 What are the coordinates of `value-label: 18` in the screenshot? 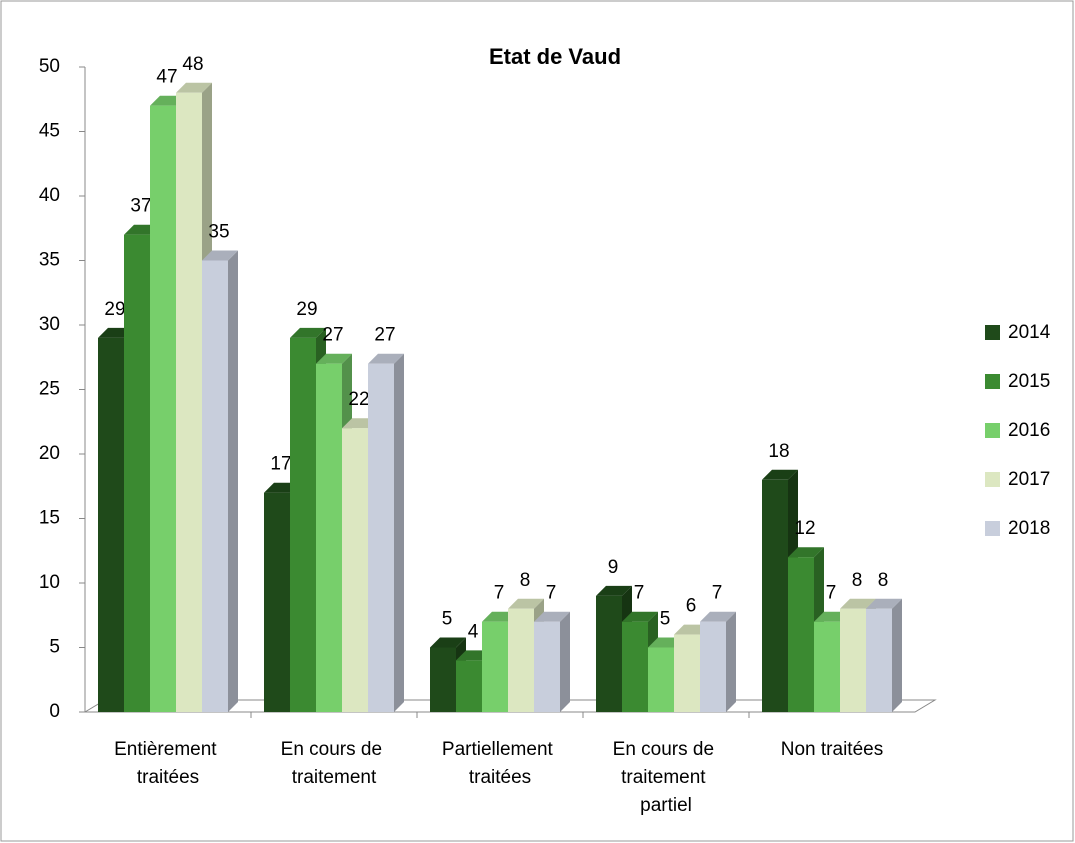 It's located at (778, 451).